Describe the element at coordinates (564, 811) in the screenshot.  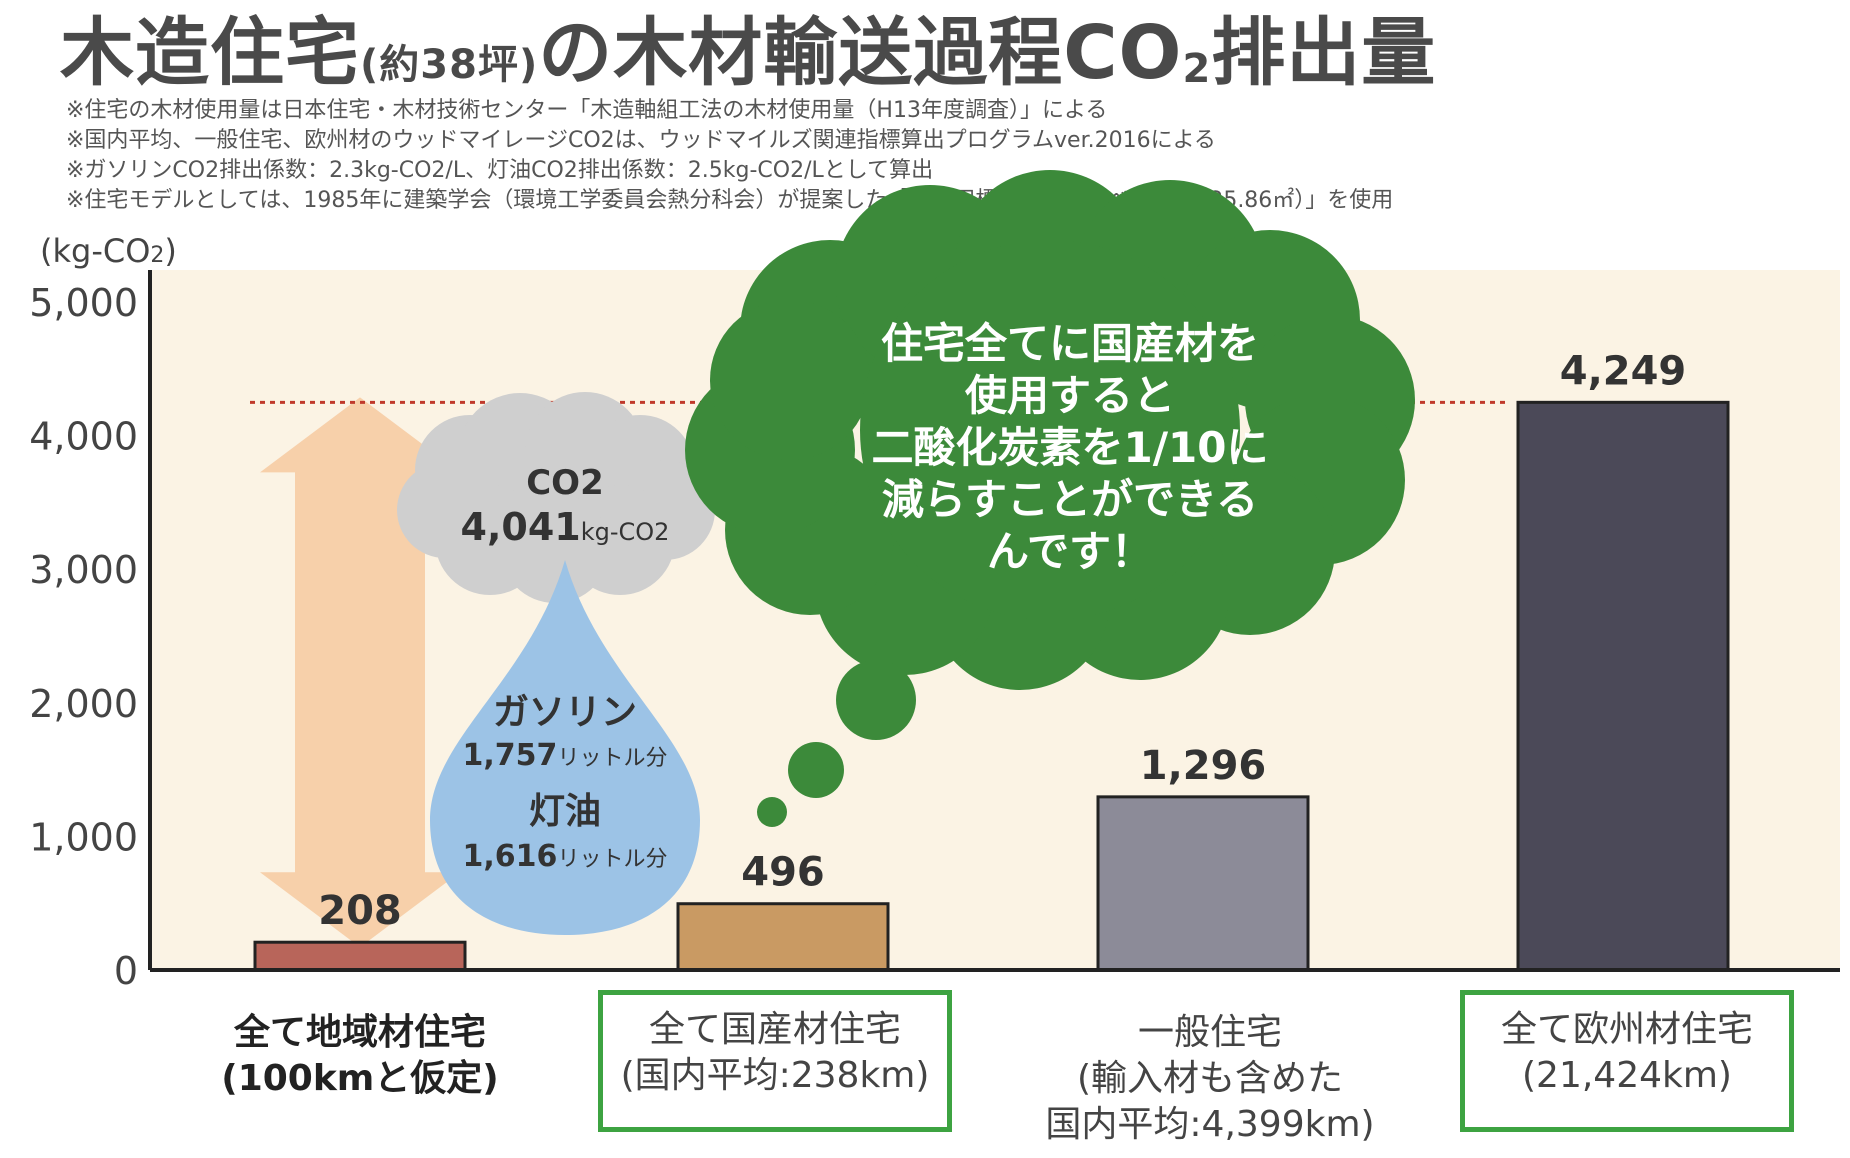
I see `kero-label: 灯油` at that location.